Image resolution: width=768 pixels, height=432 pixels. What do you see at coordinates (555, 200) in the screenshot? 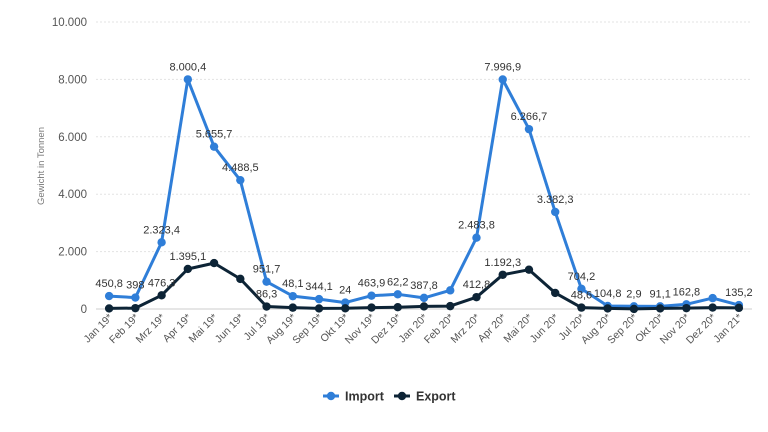
I see `import-data-label: 3.382,3` at bounding box center [555, 200].